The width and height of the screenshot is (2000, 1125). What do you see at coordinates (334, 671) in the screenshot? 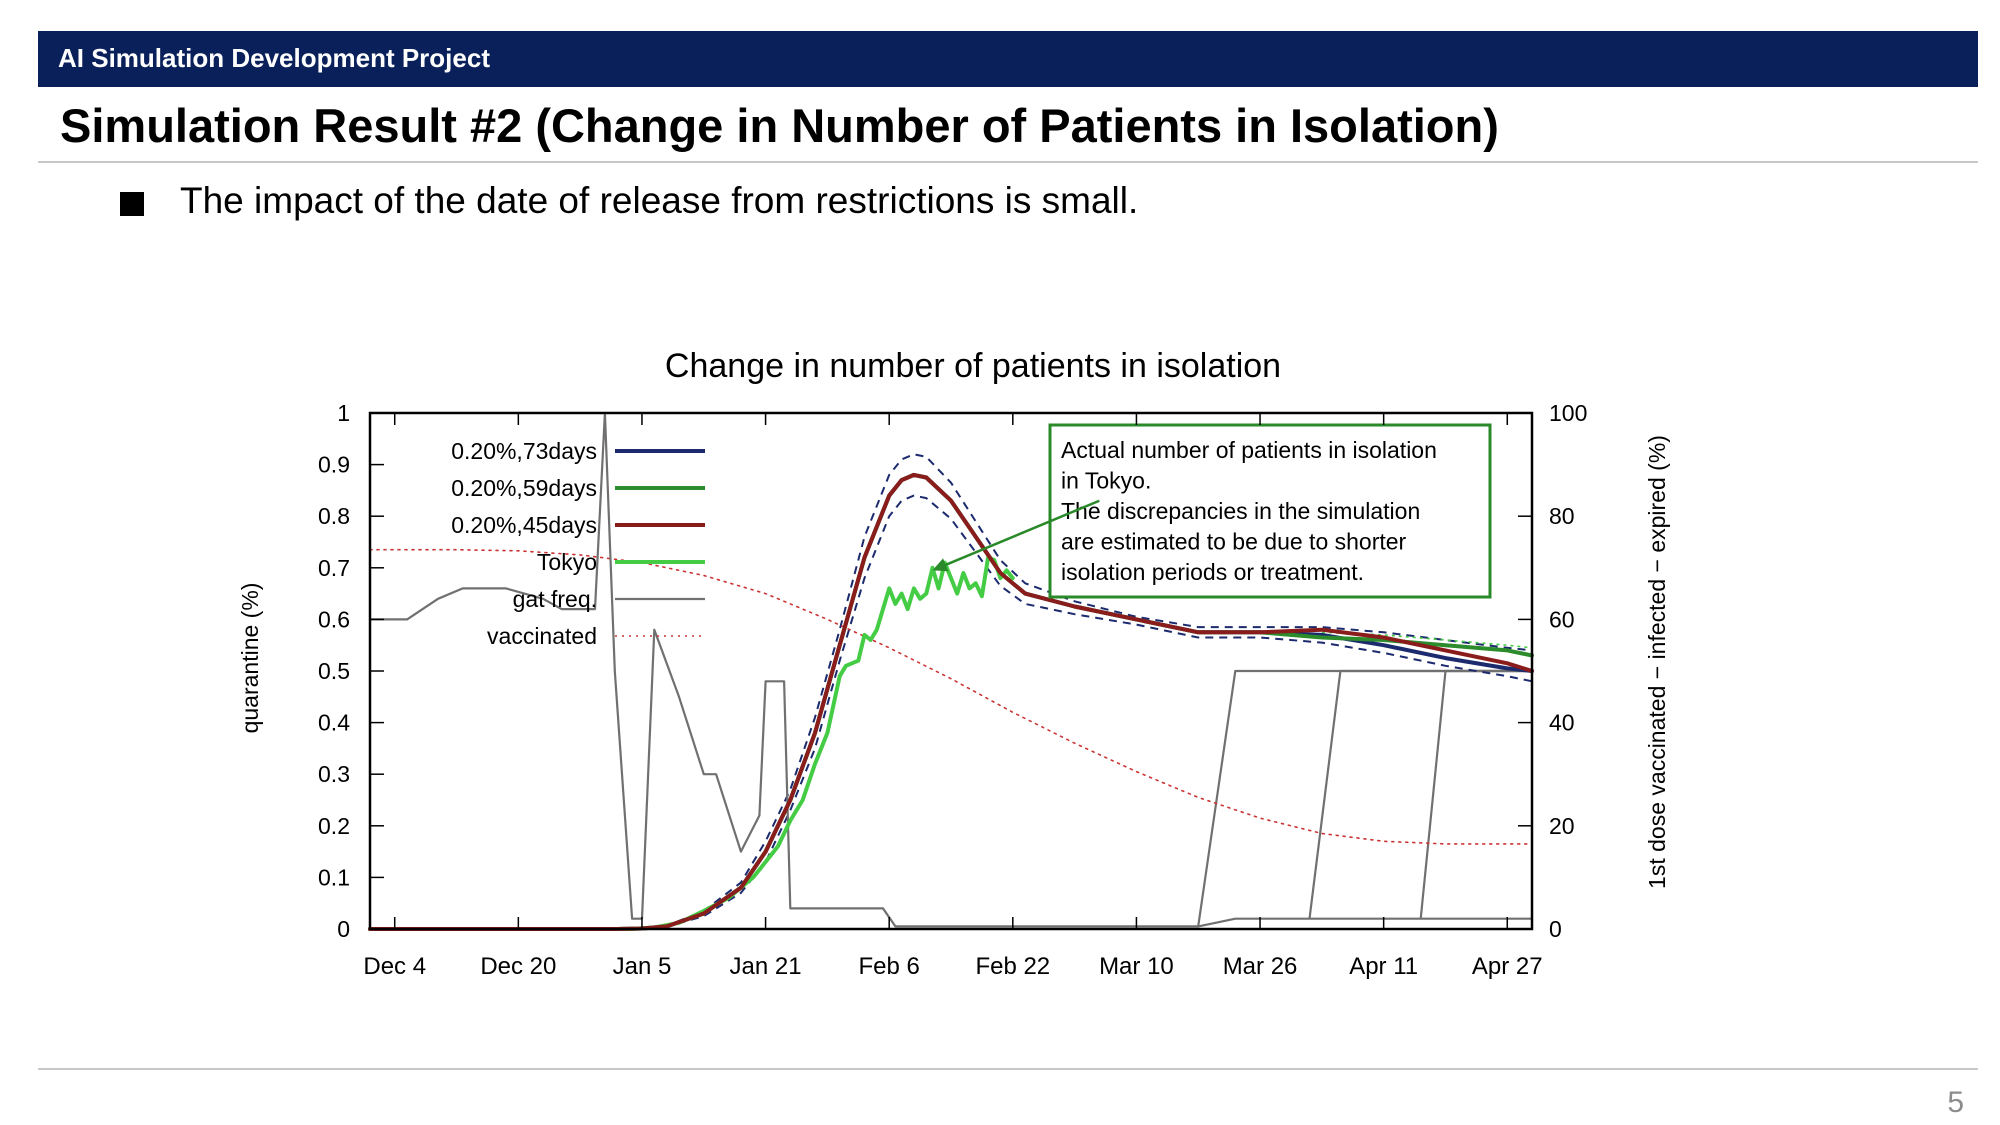
I see `y-tick-label: 0.5` at bounding box center [334, 671].